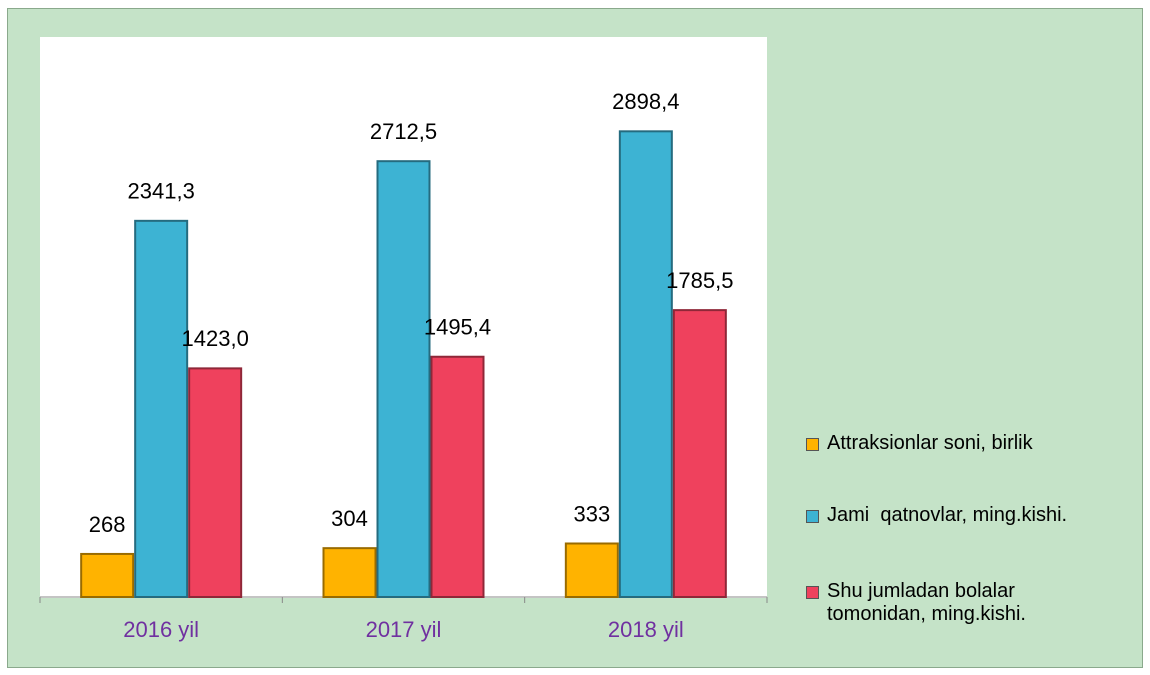 Image resolution: width=1150 pixels, height=675 pixels. I want to click on legend-label: Attraksionlar soni, birlik, so click(930, 443).